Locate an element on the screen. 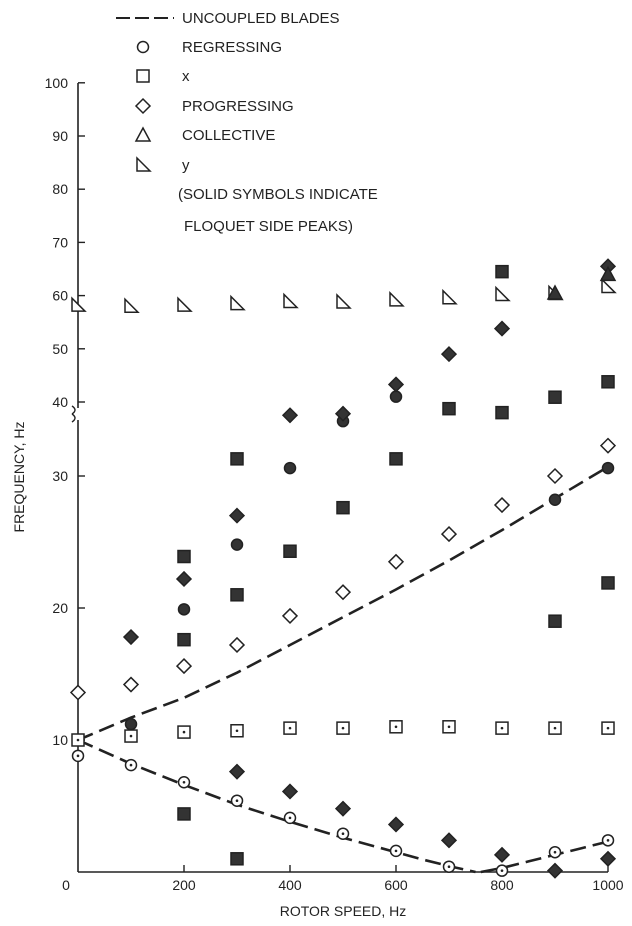 The height and width of the screenshot is (926, 632). legend-diamond-swatch is located at coordinates (143, 106).